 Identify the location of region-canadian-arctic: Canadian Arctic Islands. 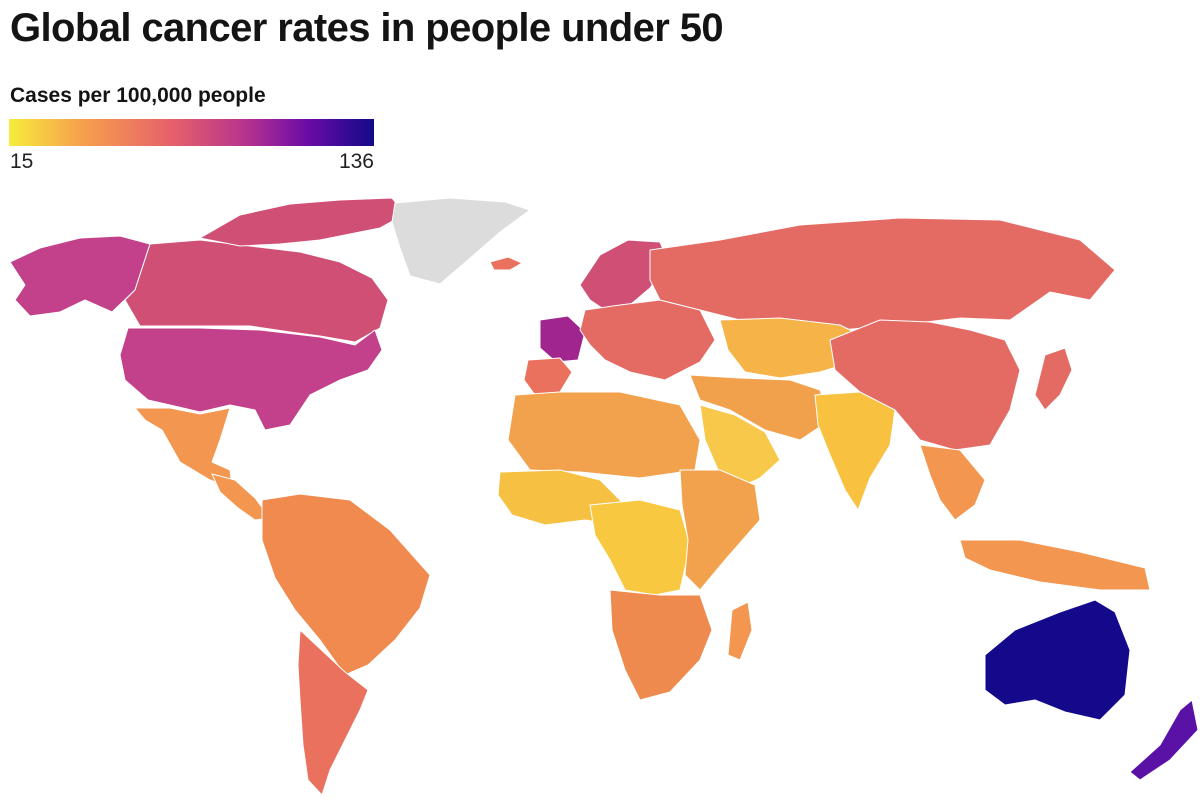
(302, 222).